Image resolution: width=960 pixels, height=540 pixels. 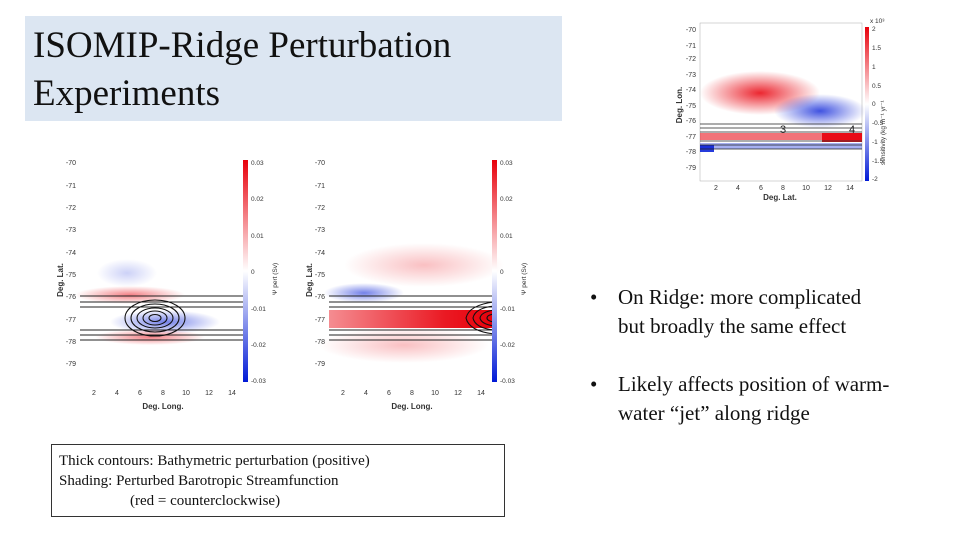 What do you see at coordinates (293, 68) in the screenshot?
I see `title-box: ISOMIP-Ridge Perturbation Experiments` at bounding box center [293, 68].